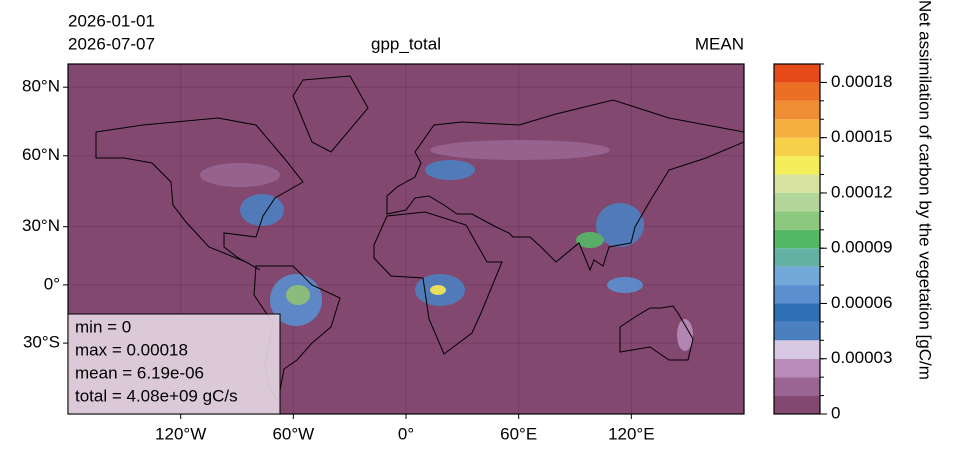 This screenshot has width=960, height=456. Describe the element at coordinates (41, 225) in the screenshot. I see `y-tick-label: 30°N` at that location.